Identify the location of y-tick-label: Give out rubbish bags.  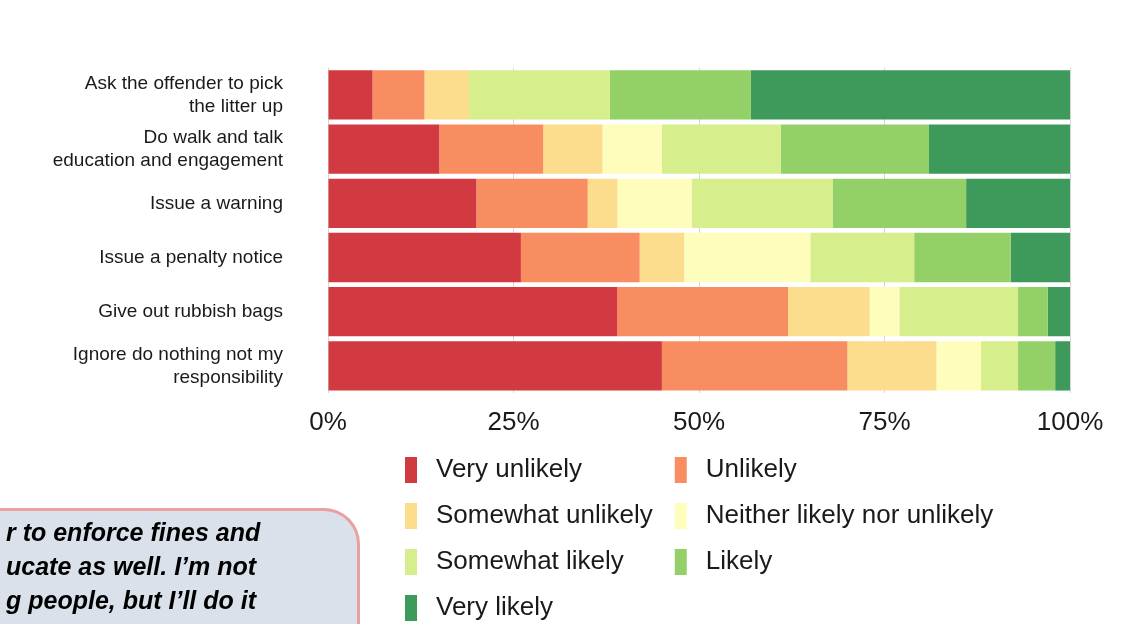
(190, 310).